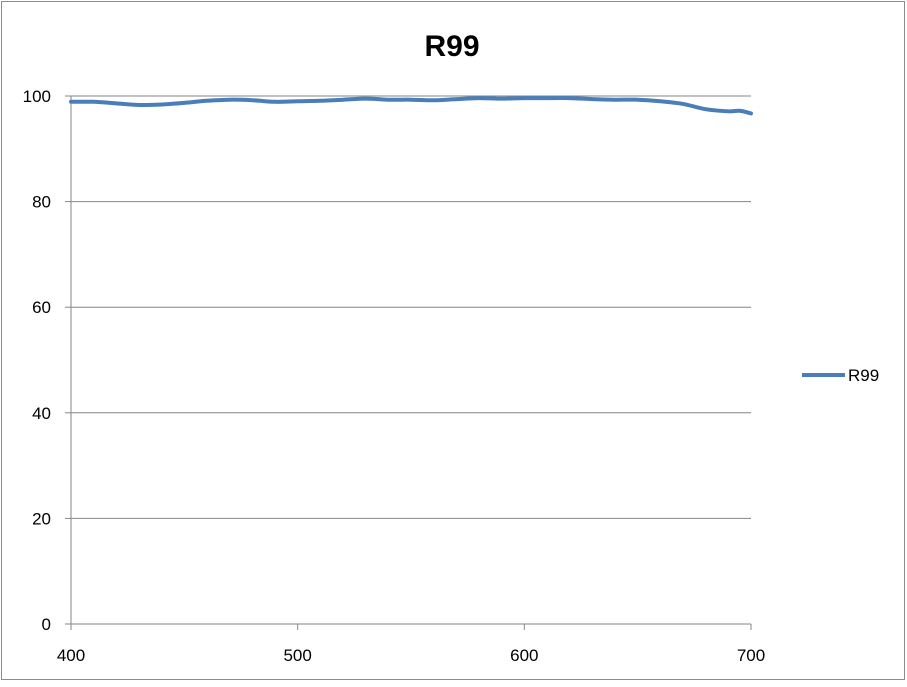 The width and height of the screenshot is (907, 687). I want to click on y-tick-label: 40, so click(41, 413).